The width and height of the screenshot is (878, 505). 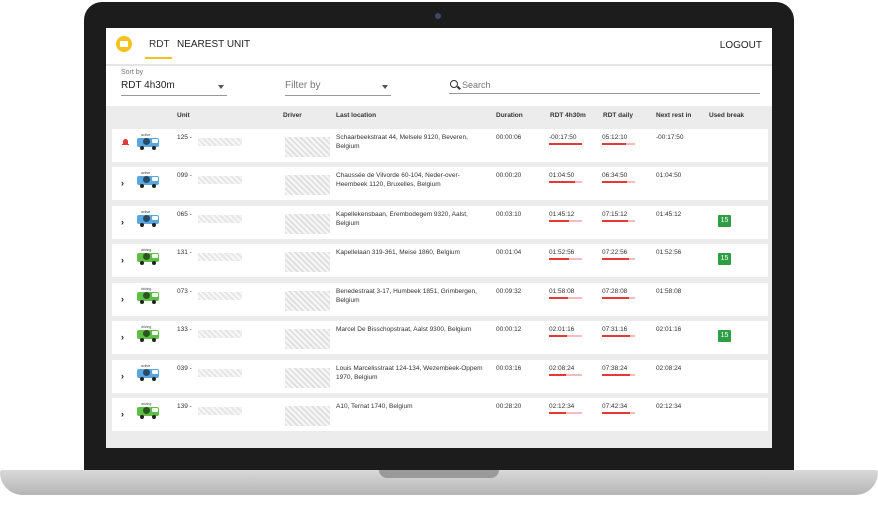 I want to click on next-rest-in: 02:12:34, so click(x=669, y=406).